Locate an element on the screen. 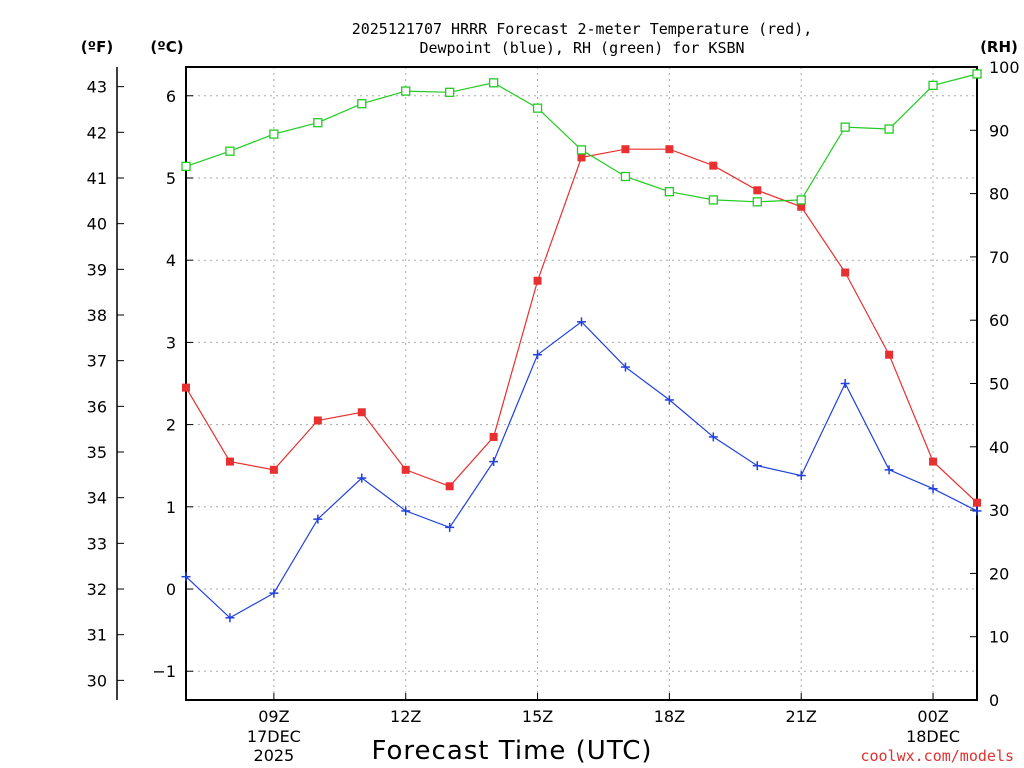 Image resolution: width=1024 pixels, height=768 pixels. rh-tick-label: 50 is located at coordinates (999, 384).